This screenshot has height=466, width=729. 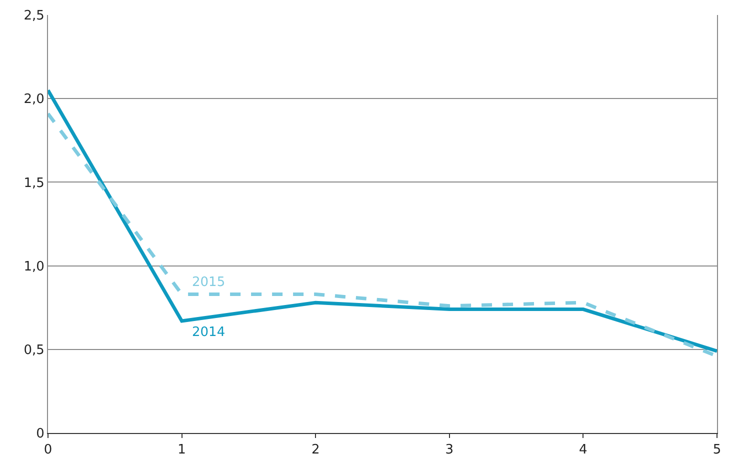 I want to click on y-tick-label: 2,5, so click(x=34, y=16).